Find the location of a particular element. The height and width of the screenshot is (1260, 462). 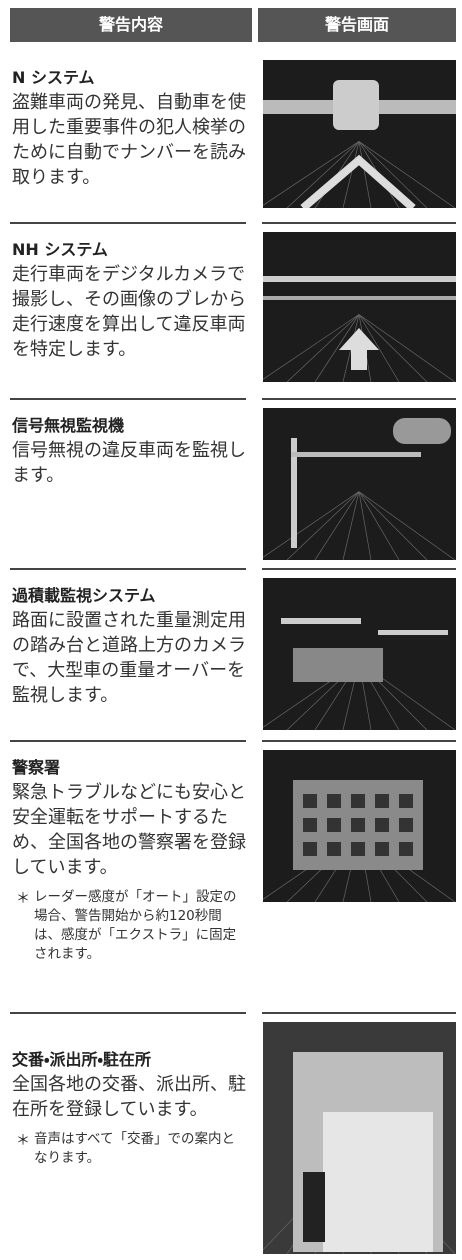

row-title: 交番・派出所・駐在所 is located at coordinates (81, 1059).